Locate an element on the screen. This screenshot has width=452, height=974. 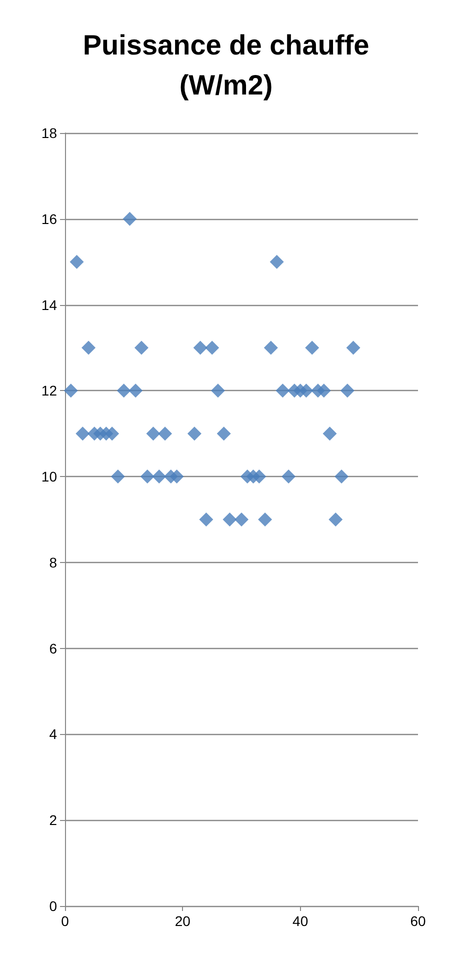
y-tick-label: 0 is located at coordinates (53, 906).